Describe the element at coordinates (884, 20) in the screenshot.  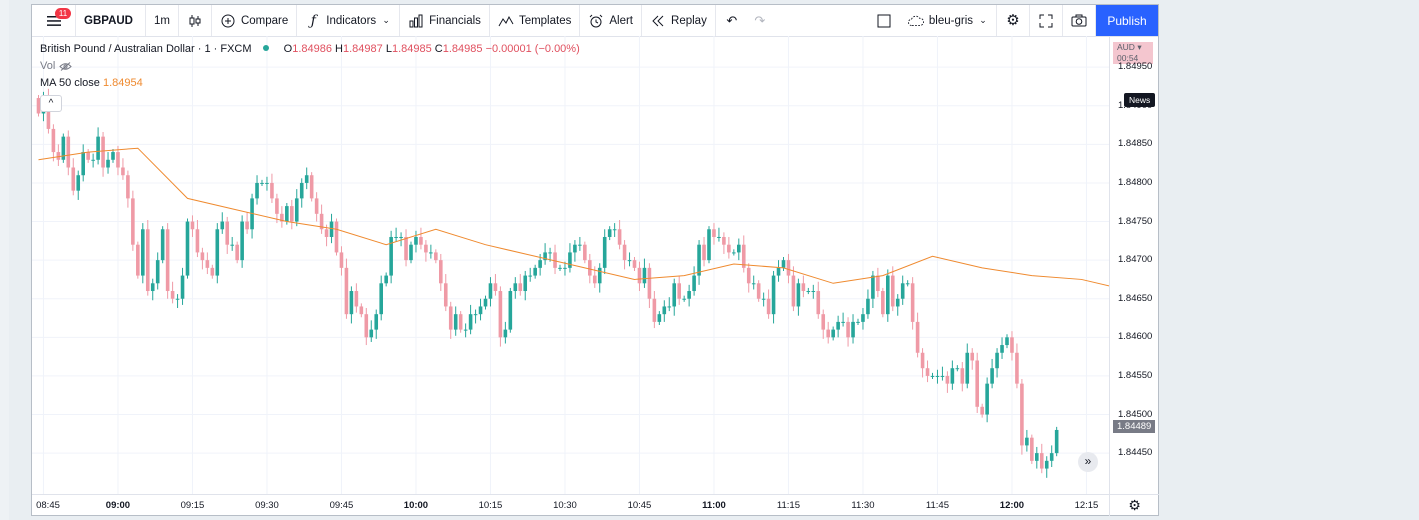
I see `fullscreen-toggle-button` at that location.